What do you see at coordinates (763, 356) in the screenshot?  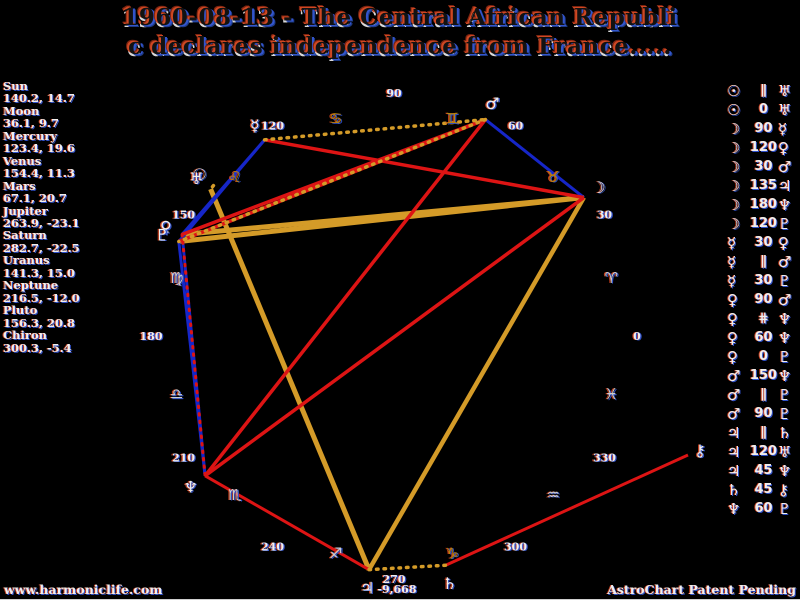 I see `aspect-row: ♀ 0 ♇` at bounding box center [763, 356].